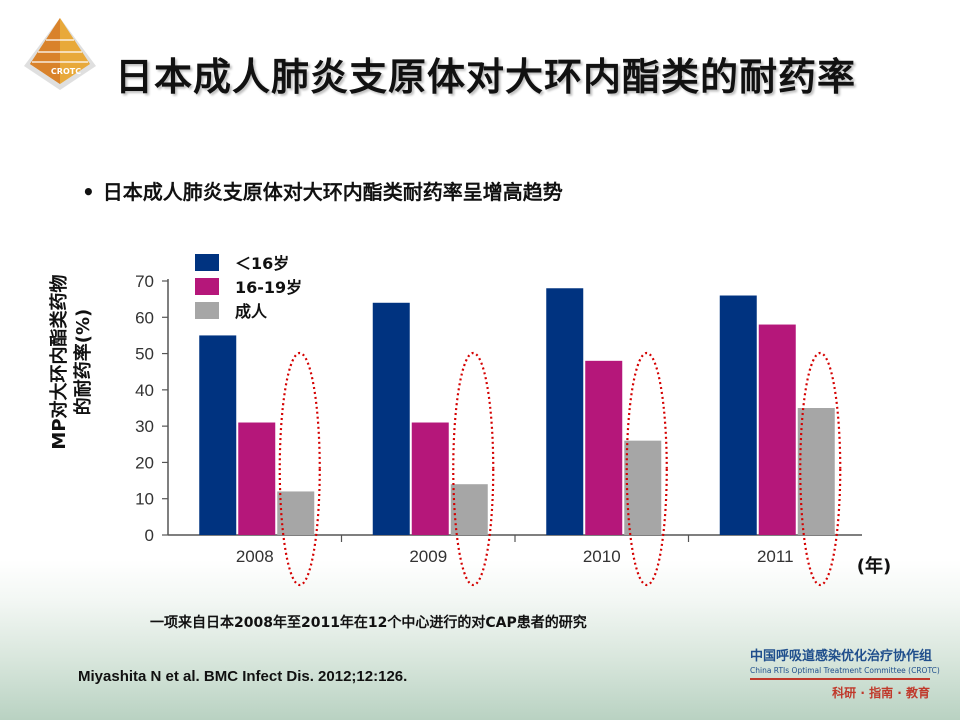 The height and width of the screenshot is (720, 960). I want to click on org-name-cn: 中国呼吸道感染优化治疗协作组, so click(841, 656).